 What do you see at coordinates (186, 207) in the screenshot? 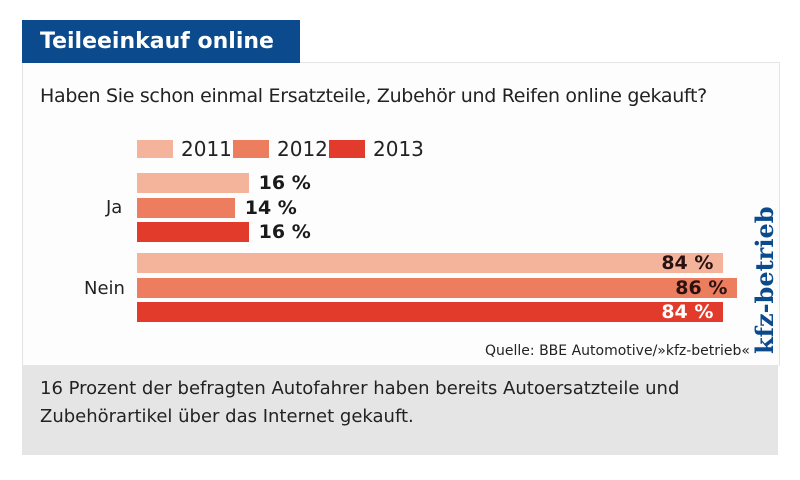
I see `bar-ja-2012` at bounding box center [186, 207].